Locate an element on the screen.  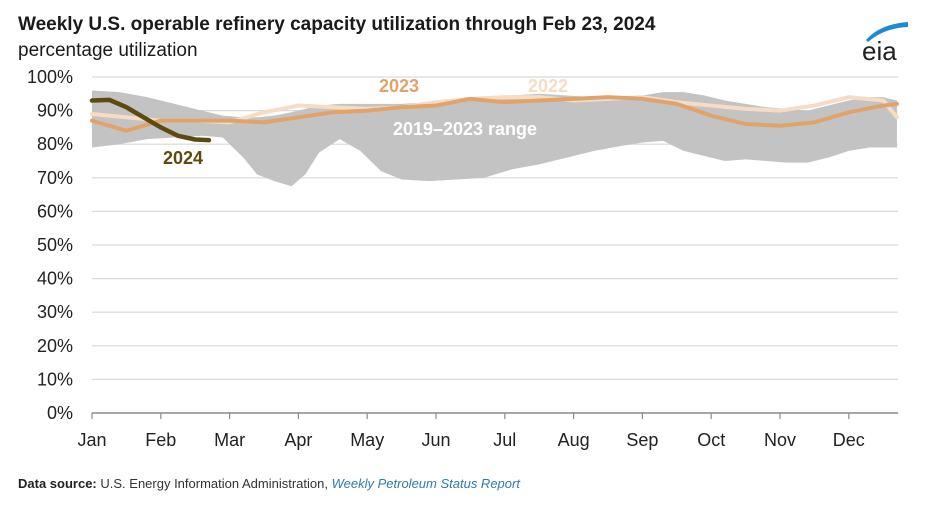
series-lines is located at coordinates (494, 119).